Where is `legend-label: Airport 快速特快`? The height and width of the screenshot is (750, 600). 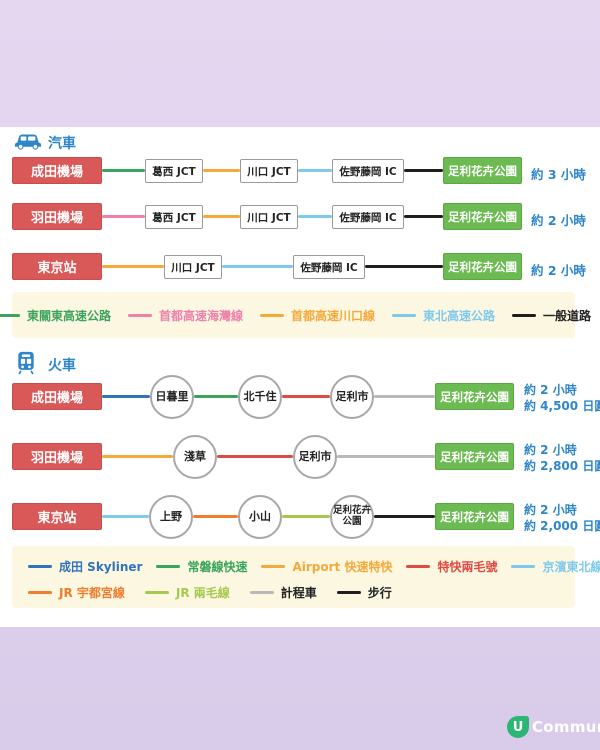 legend-label: Airport 快速特快 is located at coordinates (342, 566).